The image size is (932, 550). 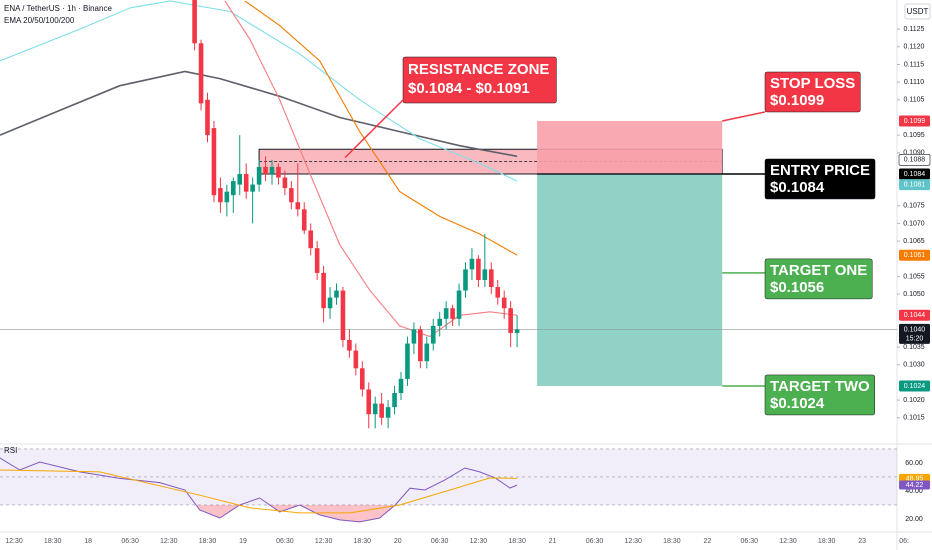 I want to click on callout-title: TARGET ONE, so click(x=818, y=270).